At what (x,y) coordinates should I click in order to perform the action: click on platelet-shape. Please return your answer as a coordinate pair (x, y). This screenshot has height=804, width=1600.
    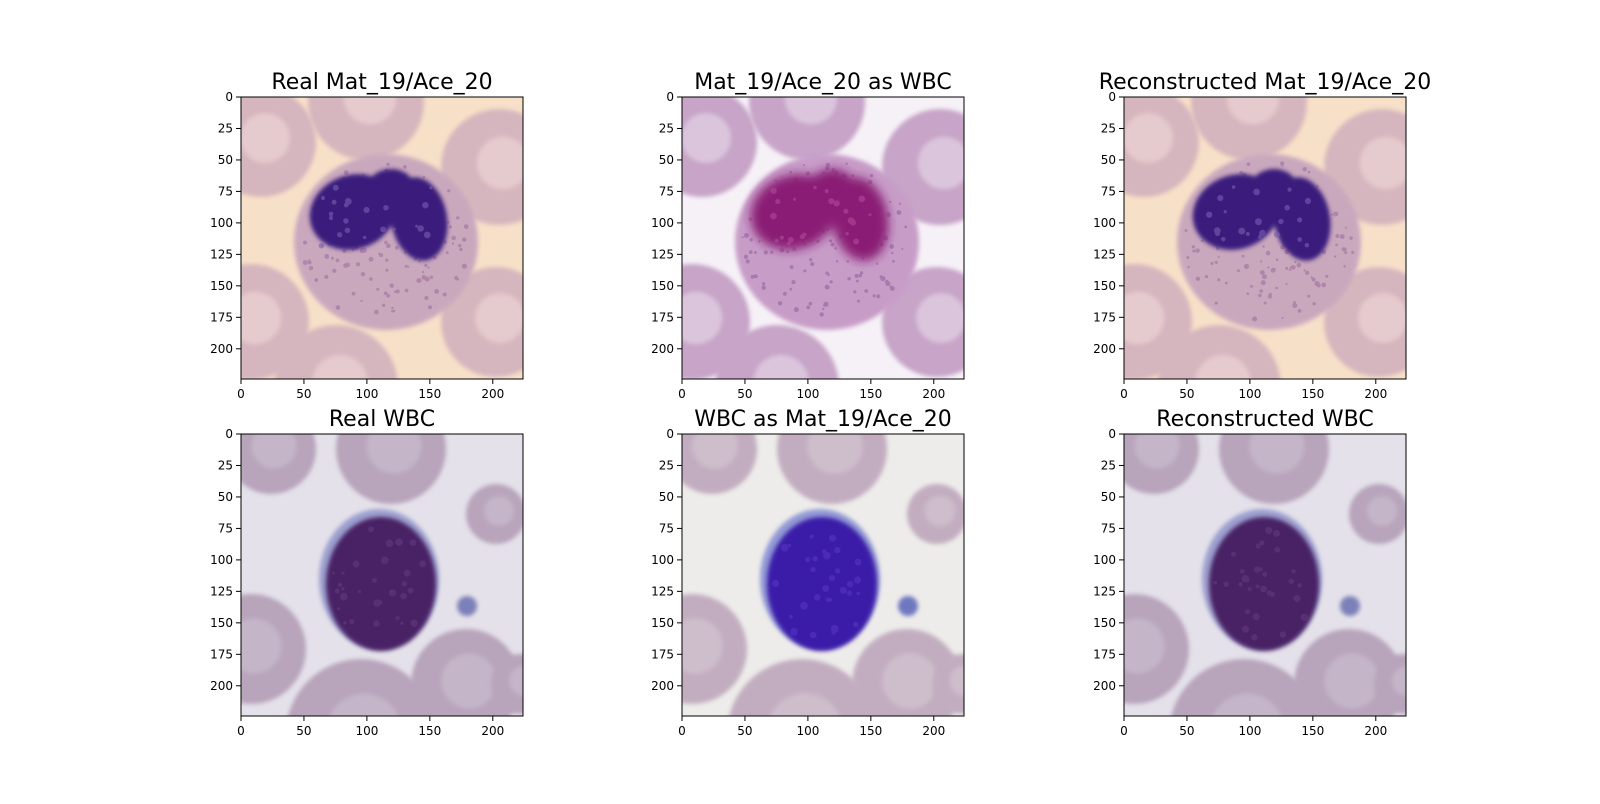
    Looking at the image, I should click on (908, 606).